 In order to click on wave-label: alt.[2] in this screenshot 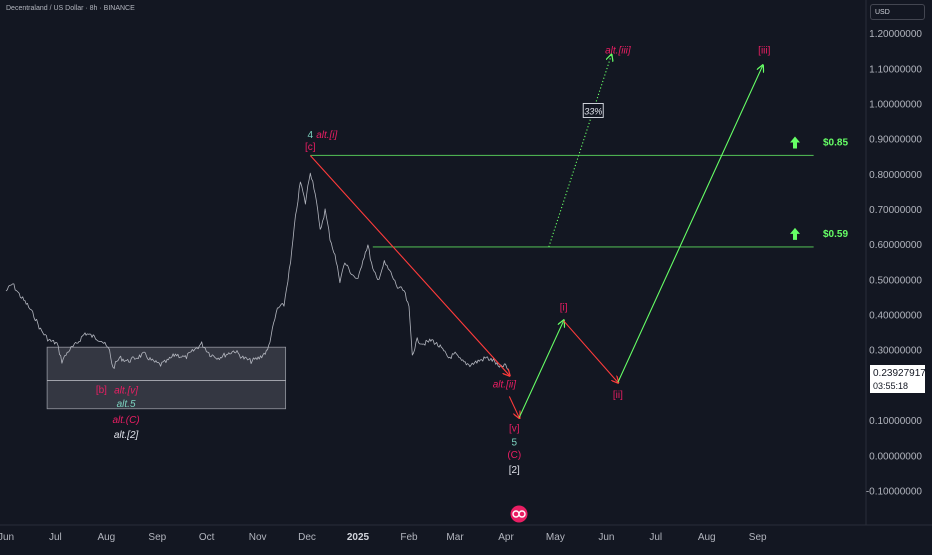, I will do `click(126, 435)`.